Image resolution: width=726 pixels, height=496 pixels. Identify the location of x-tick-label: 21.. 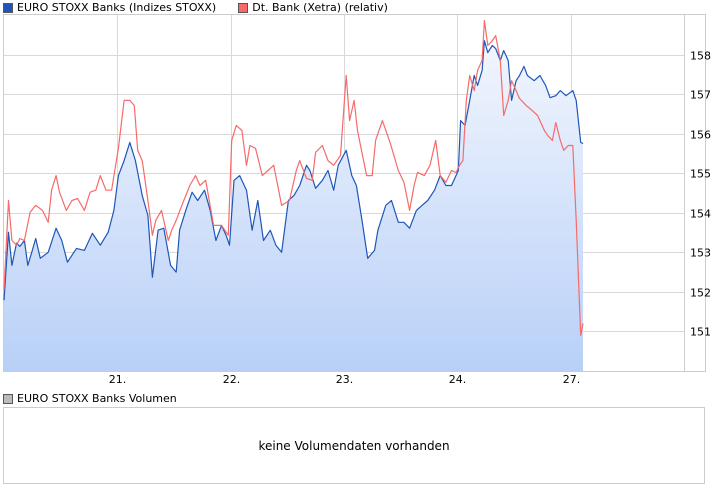
(118, 379).